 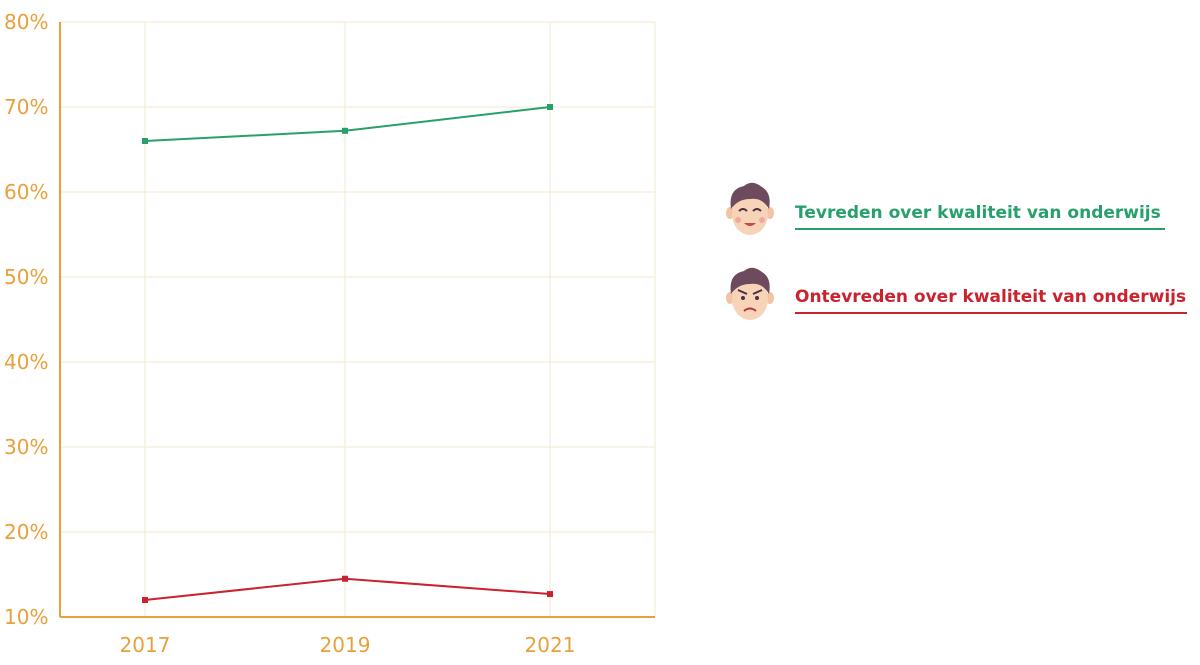 What do you see at coordinates (26, 362) in the screenshot?
I see `y-tick-label: 40%` at bounding box center [26, 362].